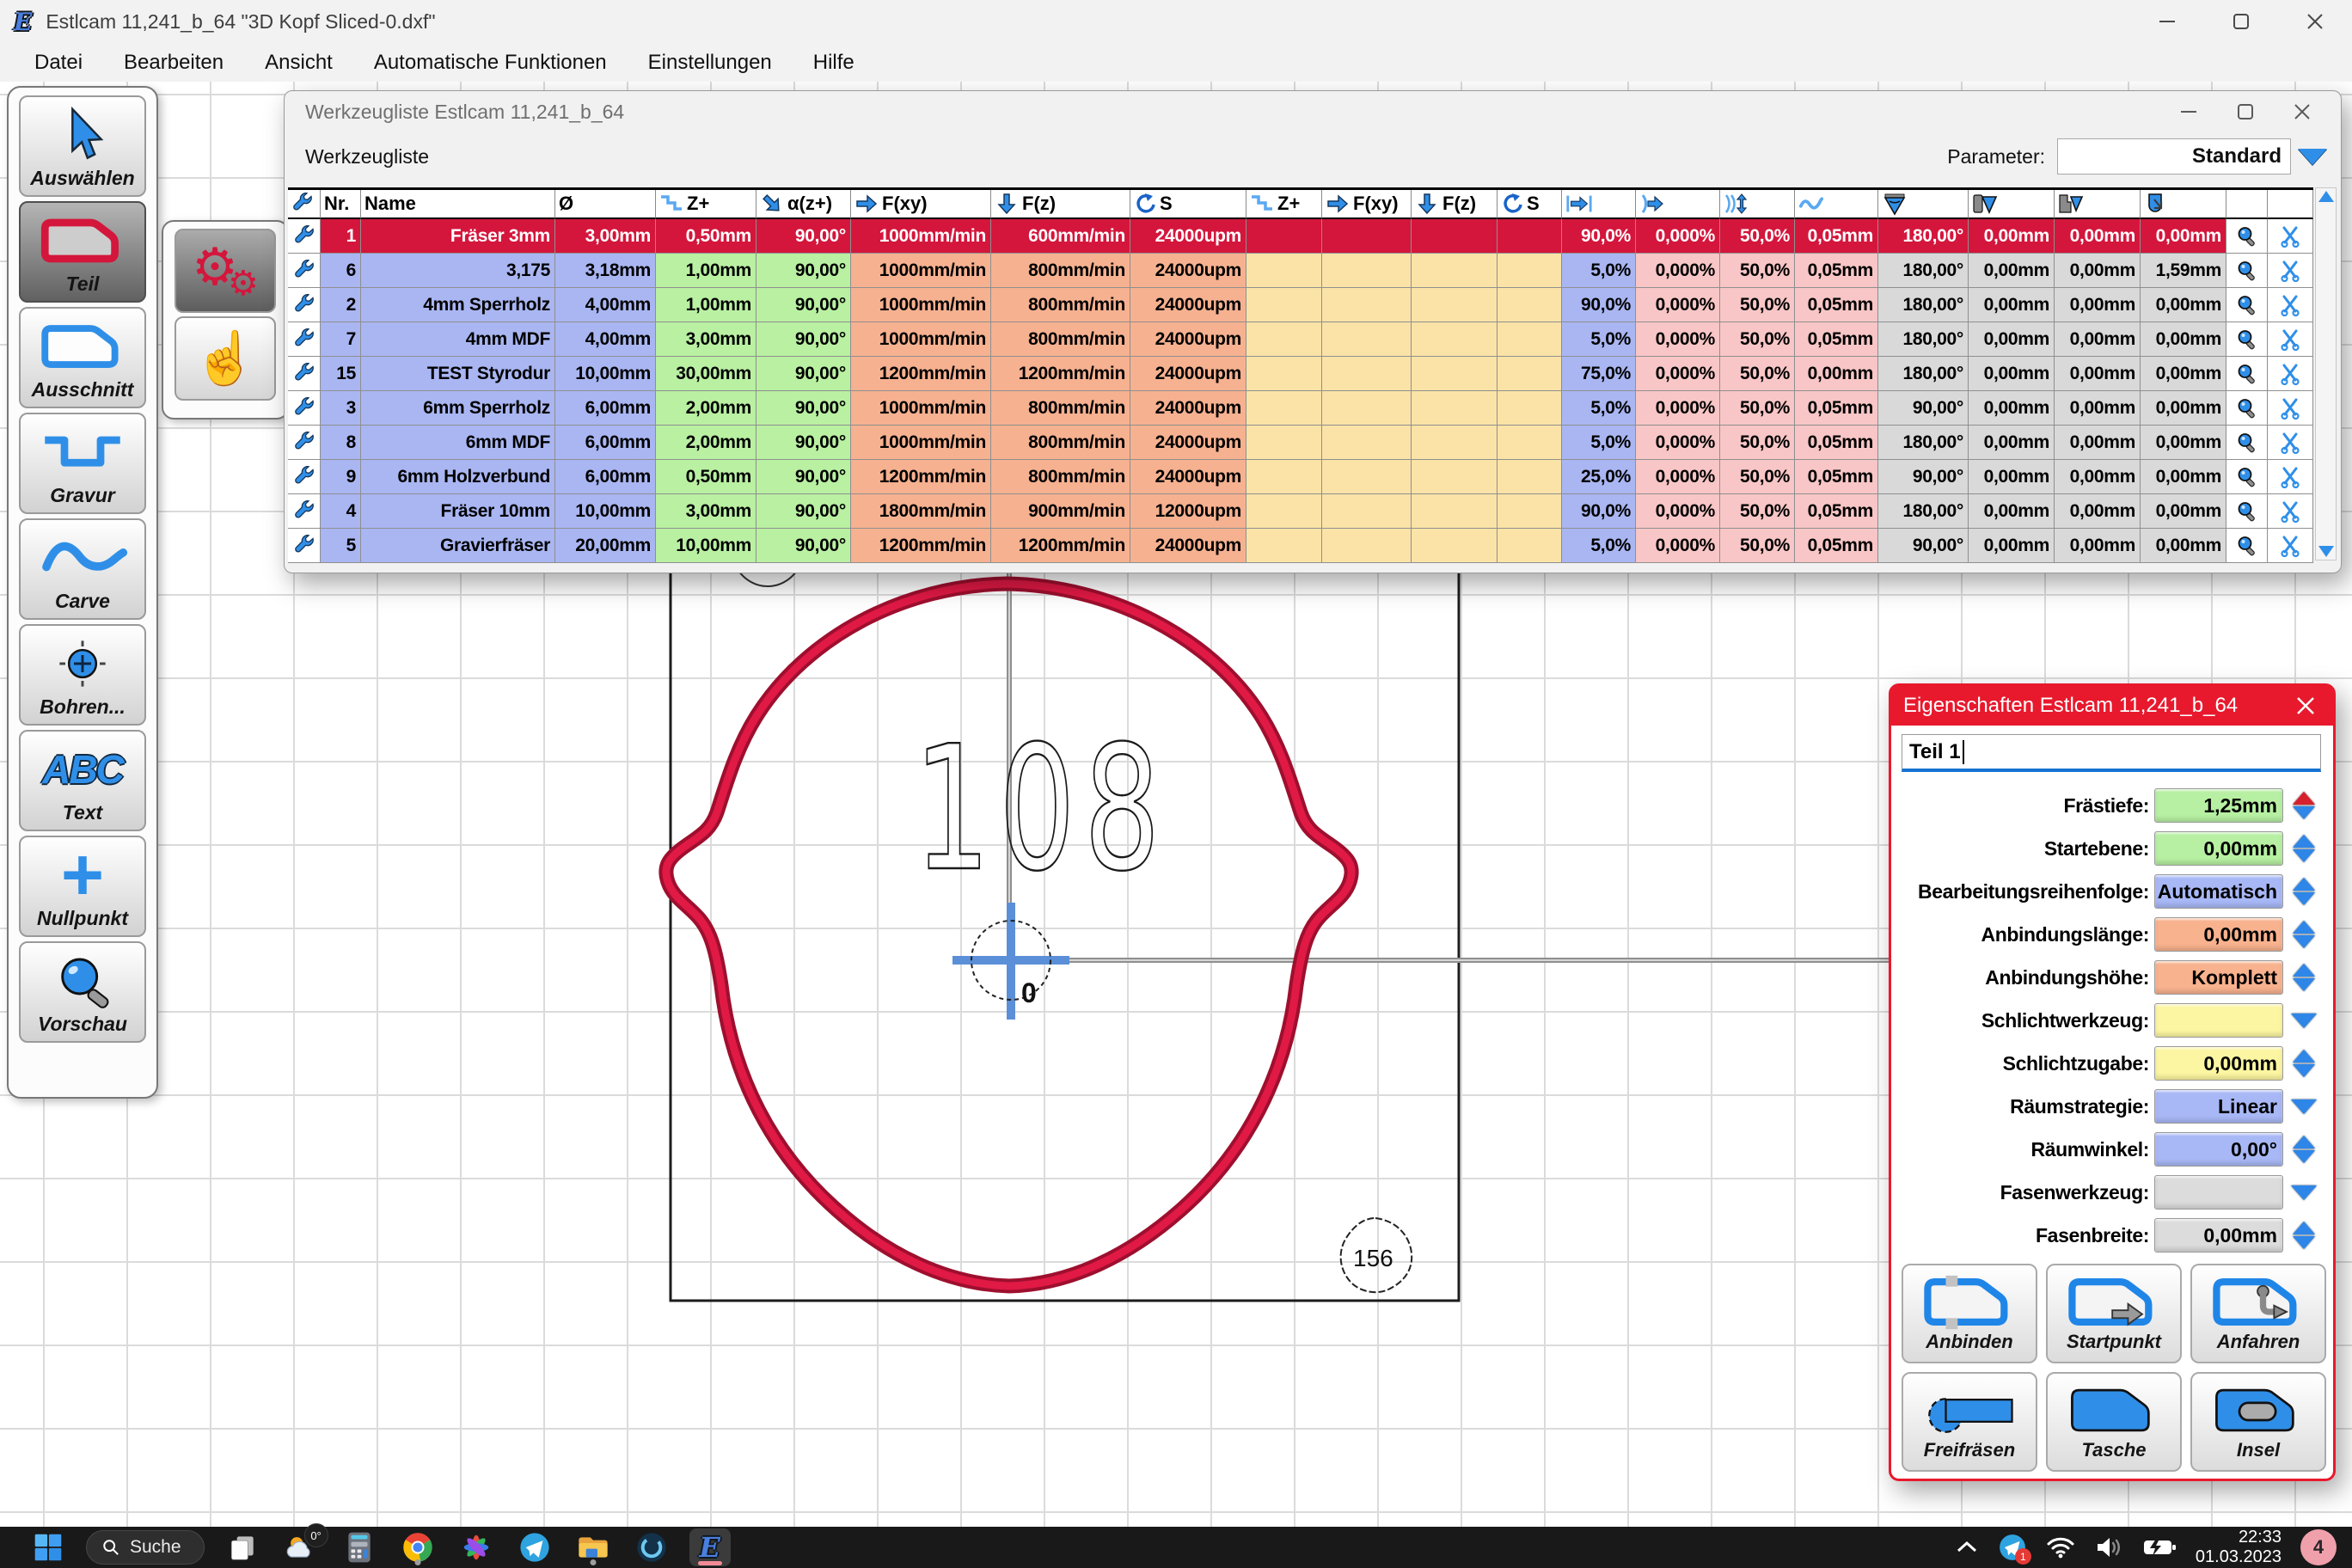  I want to click on taskbar-app-calculator-icon, so click(359, 1547).